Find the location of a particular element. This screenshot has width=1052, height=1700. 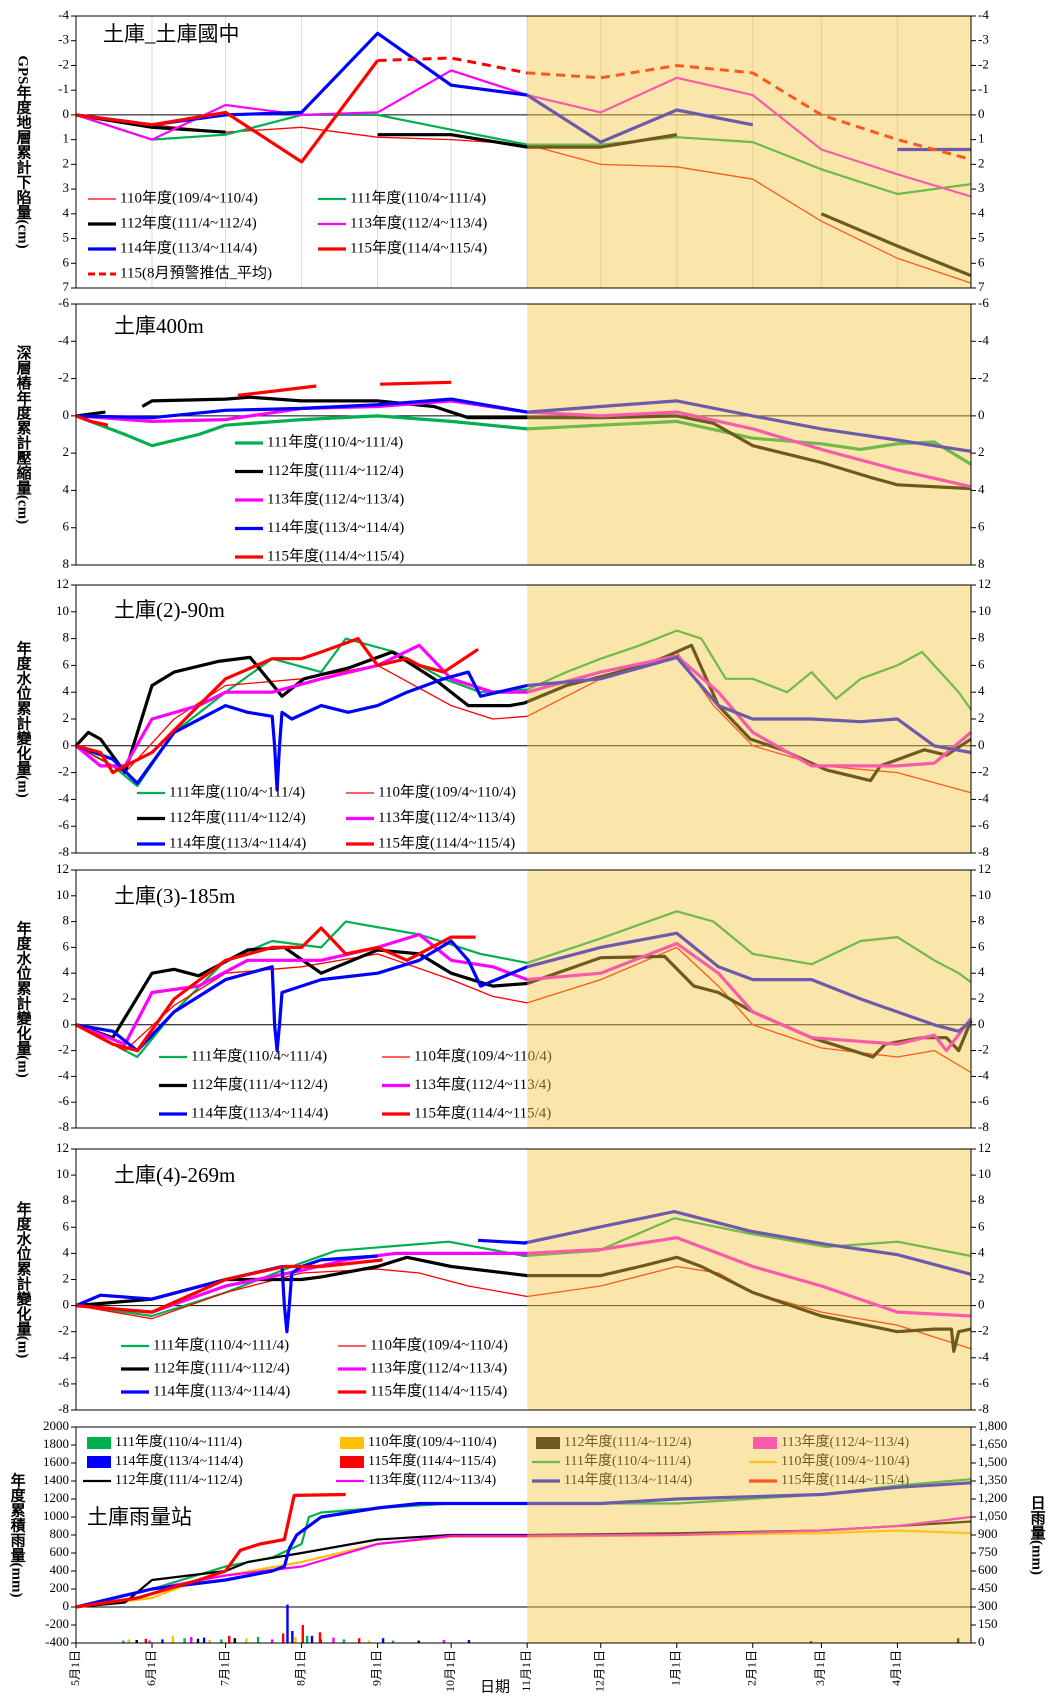

legend-label: 113年度(112/4~113/4) is located at coordinates (438, 1367).